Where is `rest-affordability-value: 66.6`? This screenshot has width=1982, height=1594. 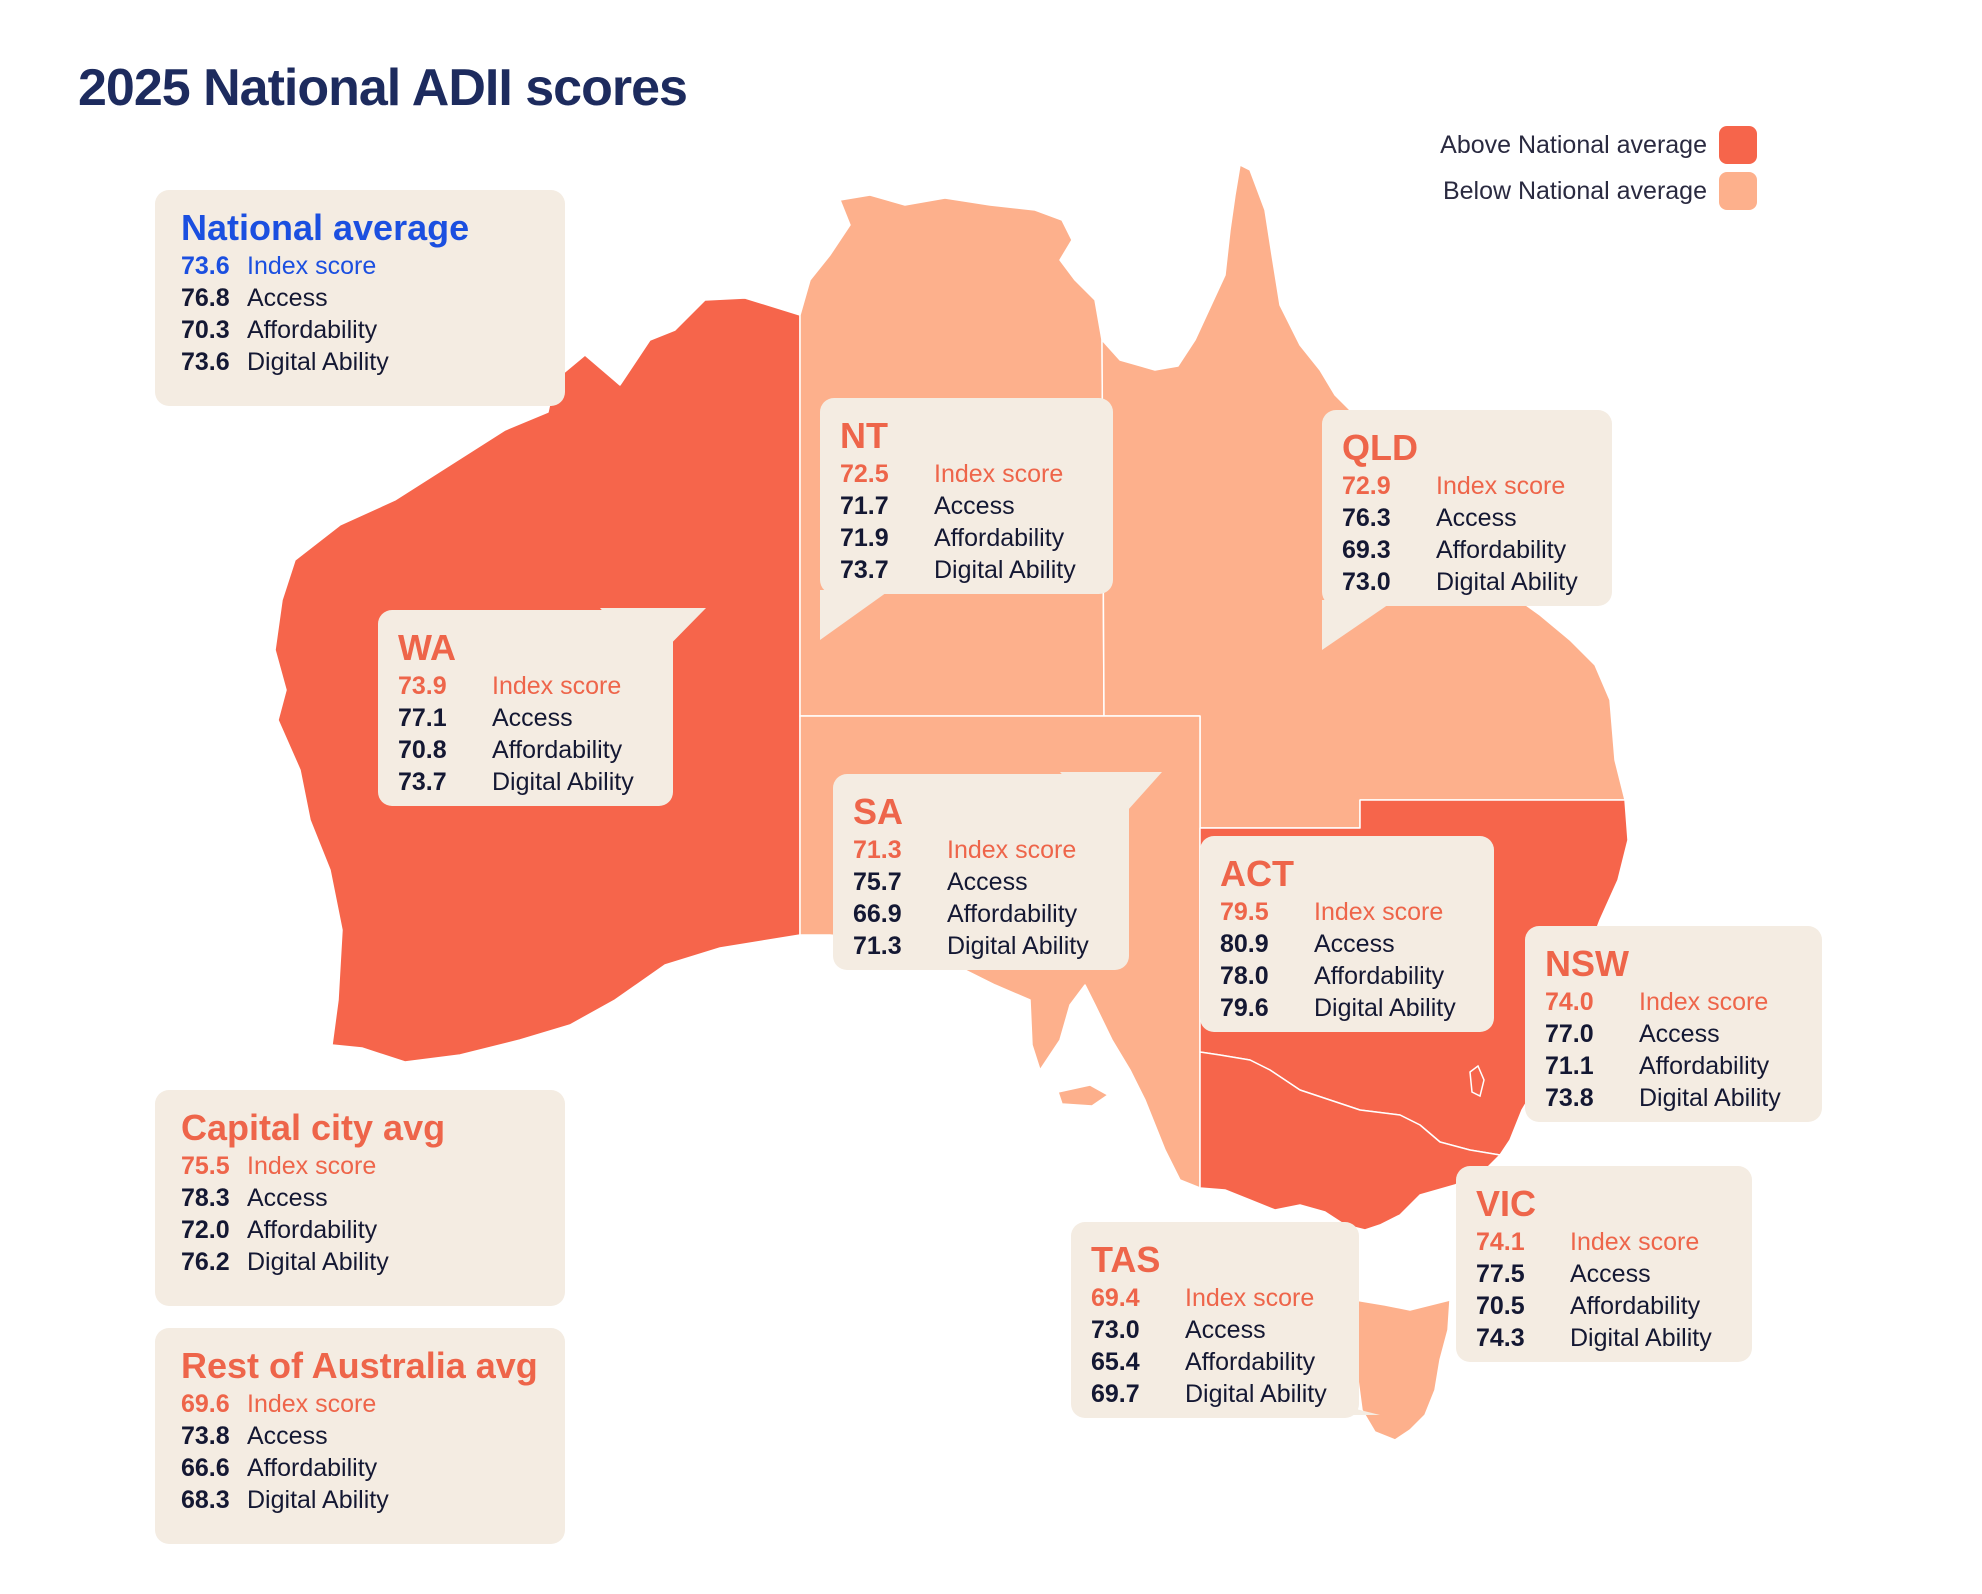
rest-affordability-value: 66.6 is located at coordinates (205, 1468).